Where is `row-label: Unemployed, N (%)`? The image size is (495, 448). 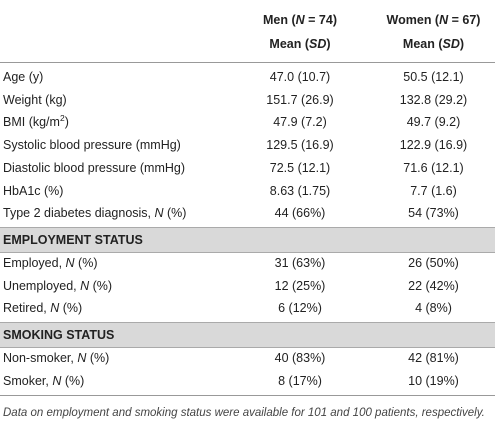
row-label: Unemployed, N (%) is located at coordinates (57, 286).